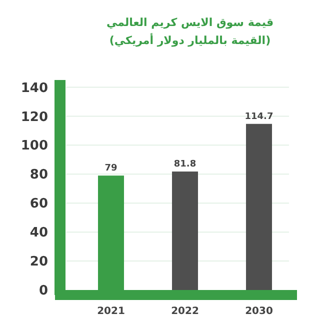  Describe the element at coordinates (43, 291) in the screenshot. I see `y-tick-label: 0` at that location.